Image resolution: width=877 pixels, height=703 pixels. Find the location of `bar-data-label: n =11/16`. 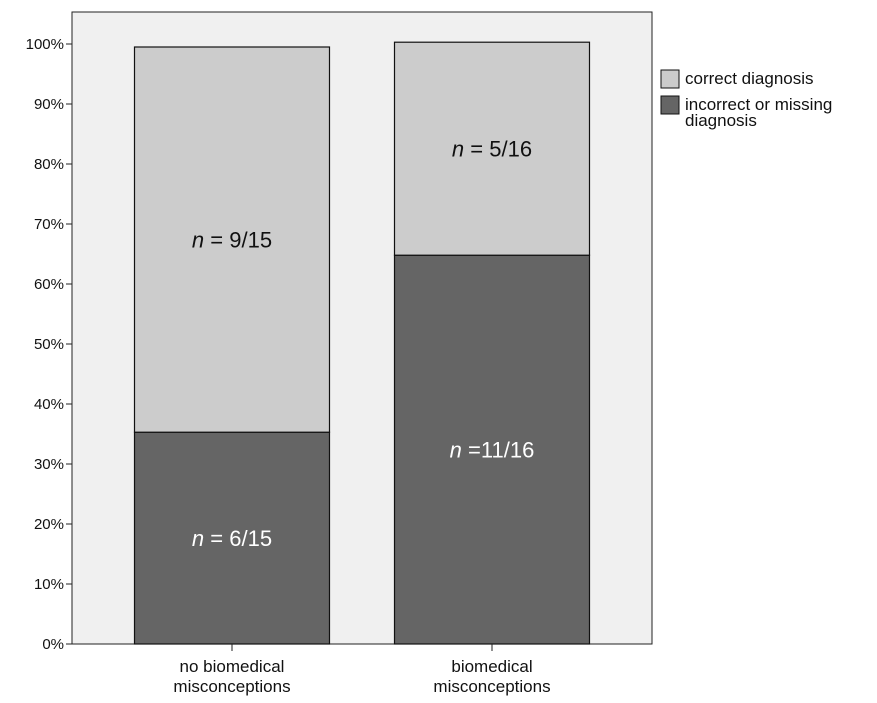

bar-data-label: n =11/16 is located at coordinates (492, 450).